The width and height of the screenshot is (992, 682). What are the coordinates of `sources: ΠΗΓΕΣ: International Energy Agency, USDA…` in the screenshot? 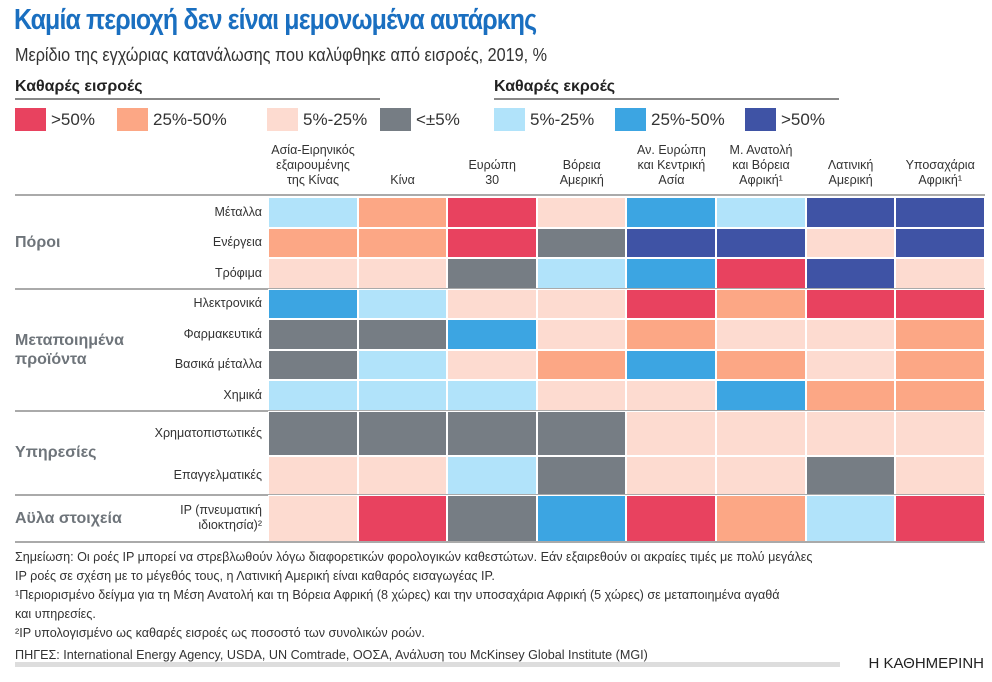 It's located at (331, 655).